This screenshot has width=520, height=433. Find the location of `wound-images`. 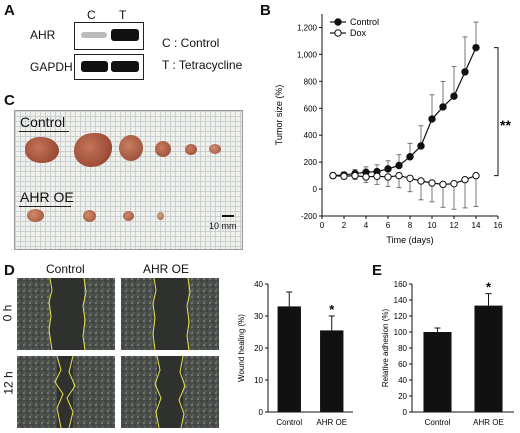

wound-images is located at coordinates (118, 353).